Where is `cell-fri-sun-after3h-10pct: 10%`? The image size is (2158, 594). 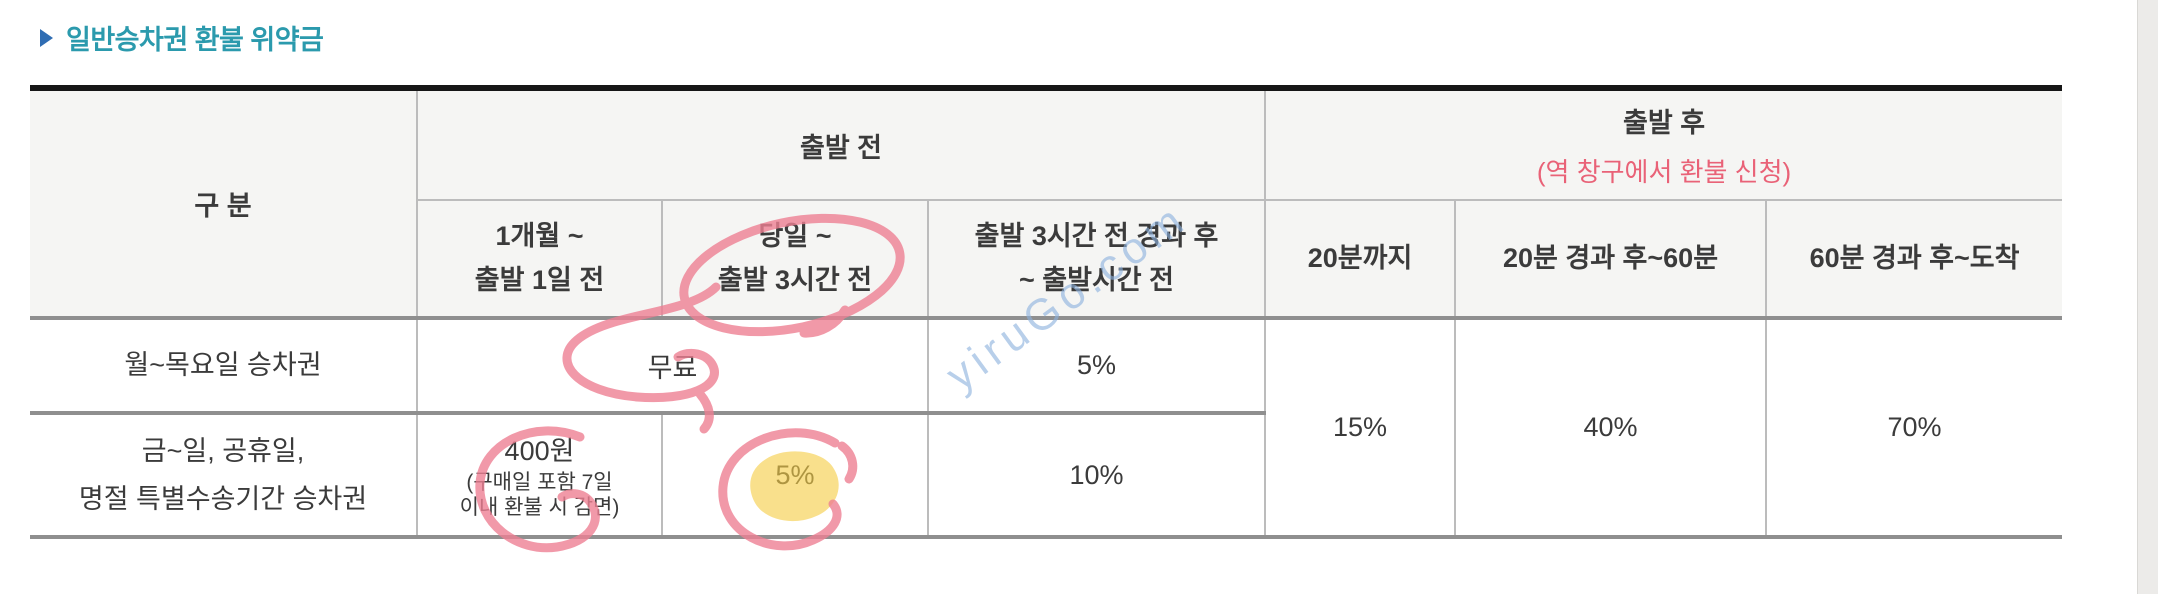 cell-fri-sun-after3h-10pct: 10% is located at coordinates (1096, 475).